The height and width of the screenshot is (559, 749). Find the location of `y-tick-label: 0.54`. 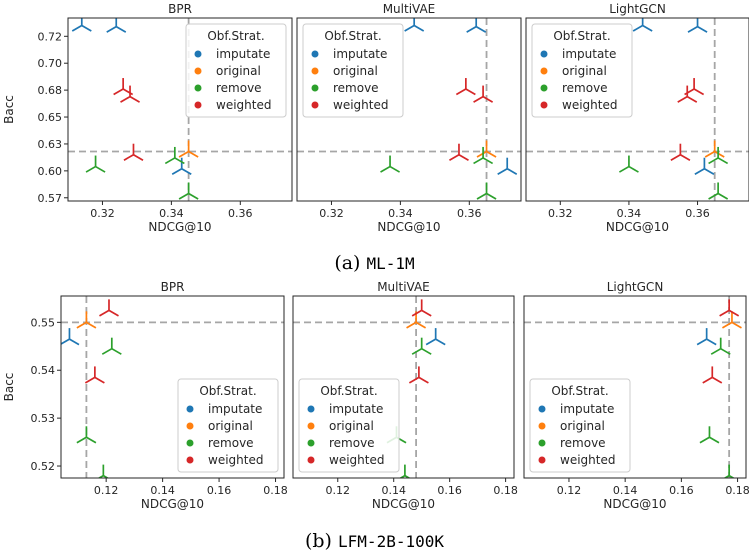

y-tick-label: 0.54 is located at coordinates (43, 370).